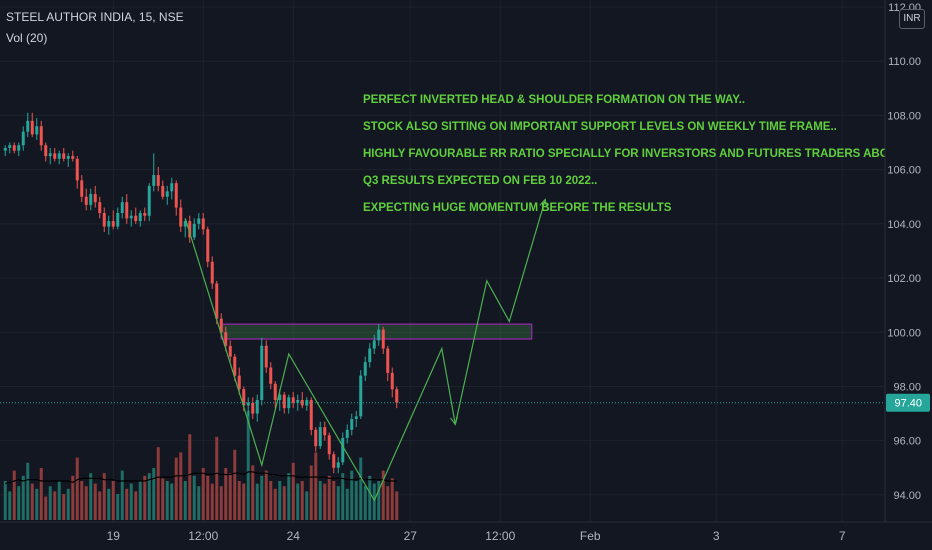 This screenshot has width=932, height=550. What do you see at coordinates (27, 38) in the screenshot?
I see `volume-indicator-label: Vol (20)` at bounding box center [27, 38].